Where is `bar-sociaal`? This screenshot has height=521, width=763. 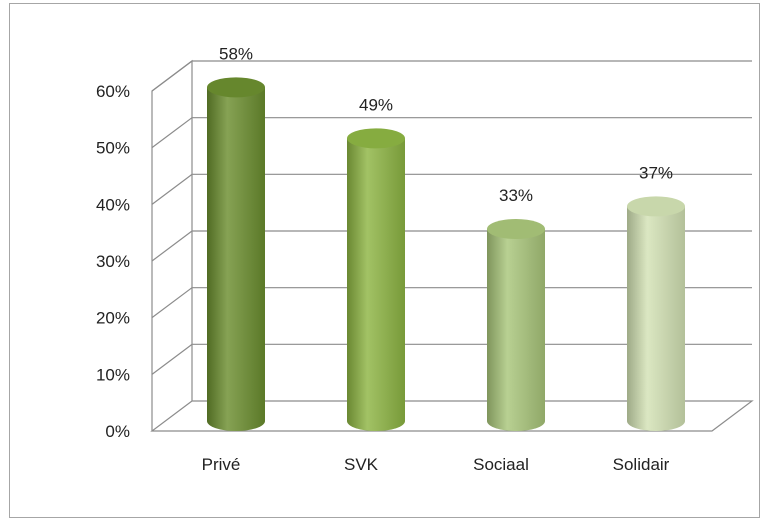 bar-sociaal is located at coordinates (516, 325).